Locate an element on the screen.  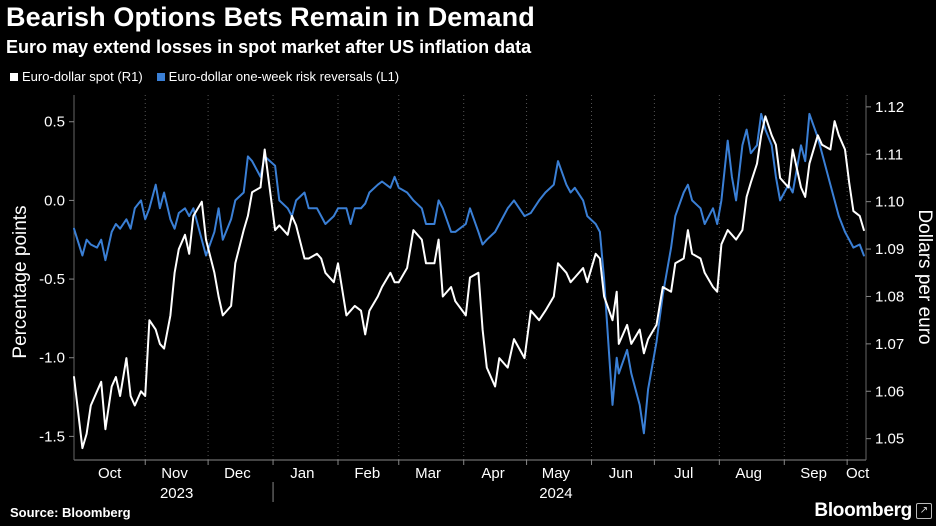
right-tick-label-0: 1.12 is located at coordinates (889, 107).